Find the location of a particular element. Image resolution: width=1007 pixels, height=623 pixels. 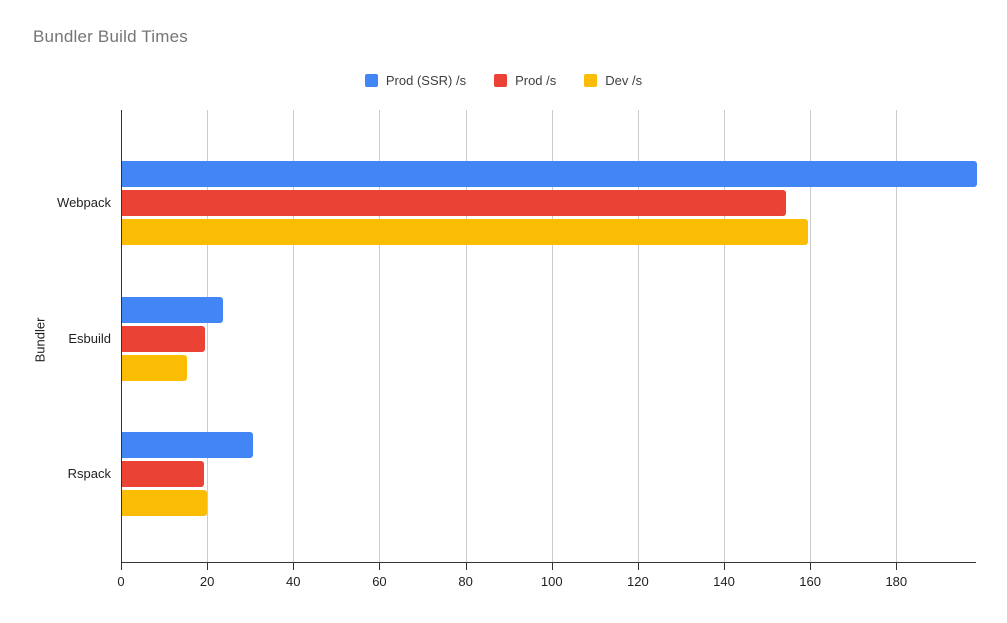

x-axis-ticks is located at coordinates (548, 567).